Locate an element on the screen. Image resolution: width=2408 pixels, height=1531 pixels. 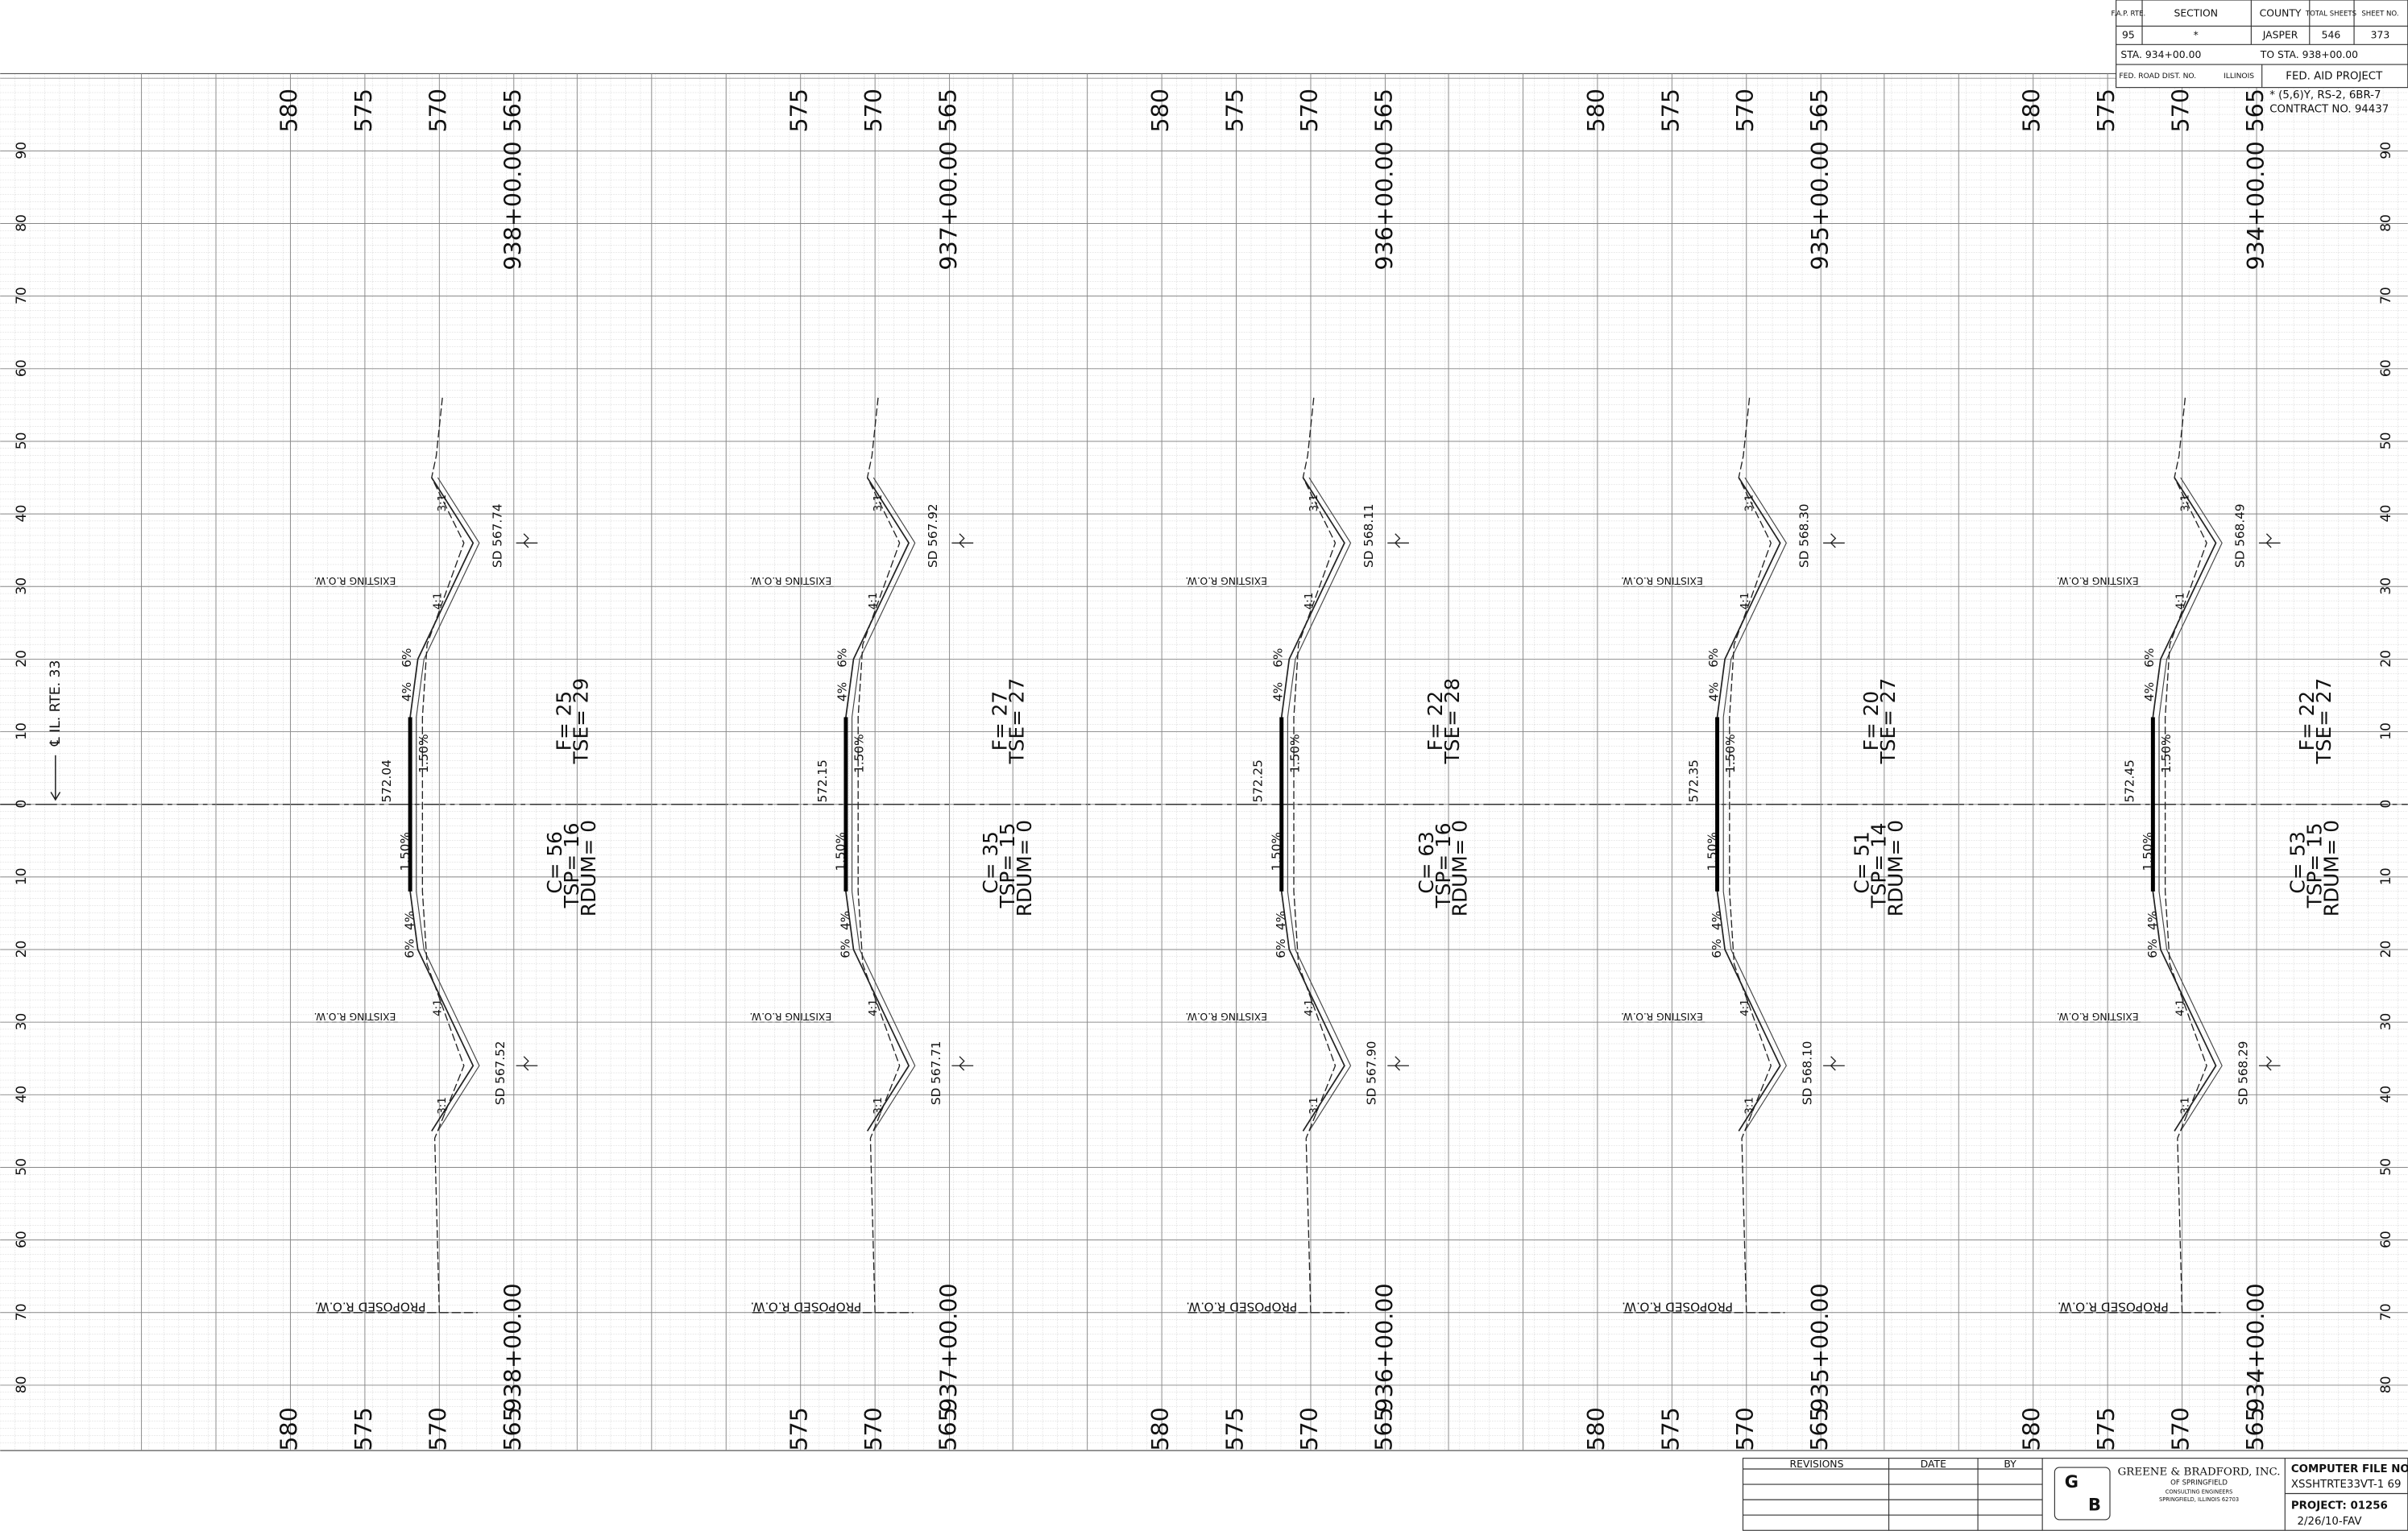
file-name: XSSHTRTE33VT-1 69 is located at coordinates (2346, 1485).